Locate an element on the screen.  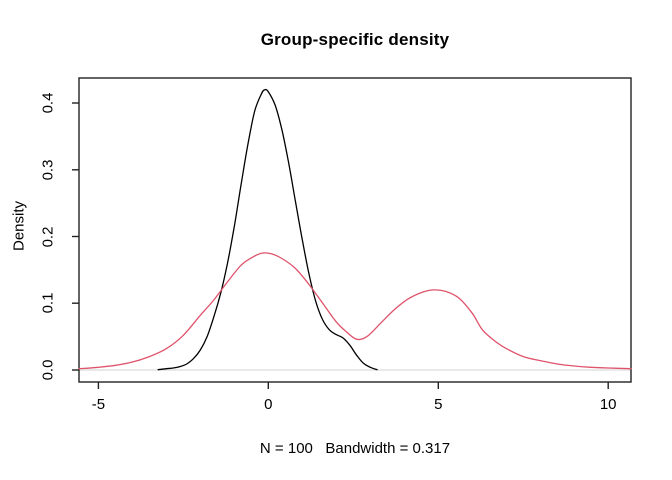
y-axis-label: Density is located at coordinates (19, 226).